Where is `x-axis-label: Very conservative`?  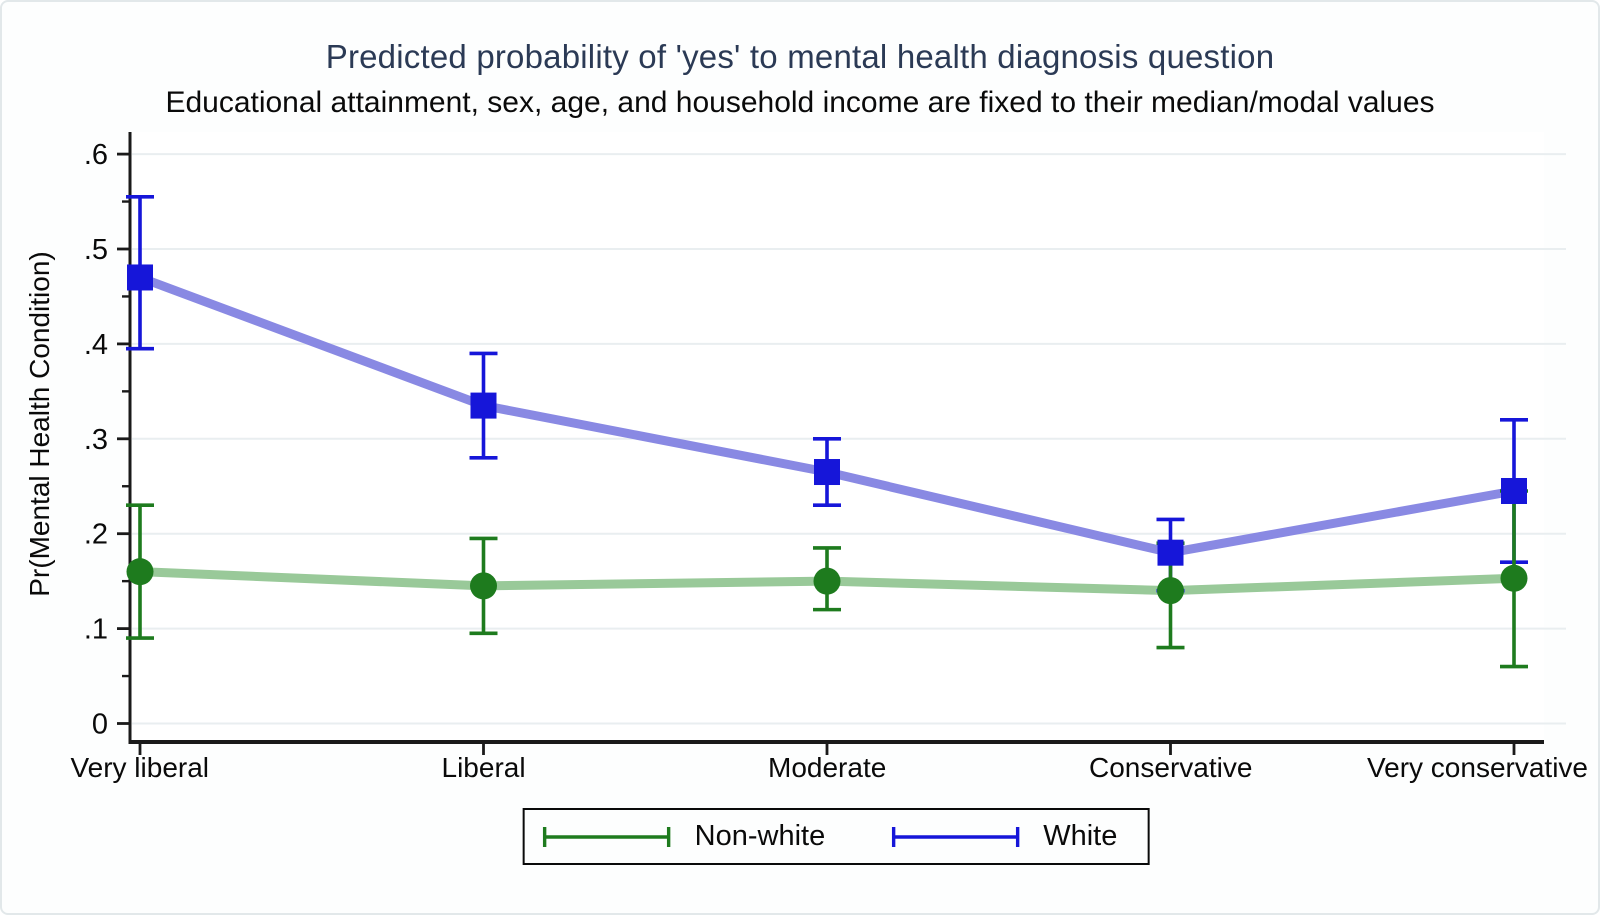
x-axis-label: Very conservative is located at coordinates (1477, 767).